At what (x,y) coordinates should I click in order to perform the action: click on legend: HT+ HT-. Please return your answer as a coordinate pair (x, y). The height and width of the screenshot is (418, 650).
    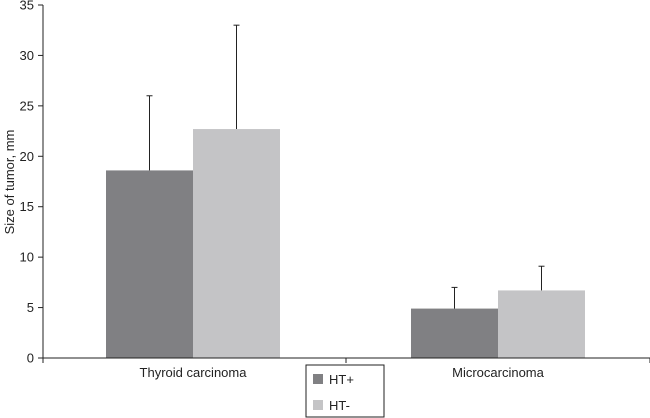
    Looking at the image, I should click on (345, 391).